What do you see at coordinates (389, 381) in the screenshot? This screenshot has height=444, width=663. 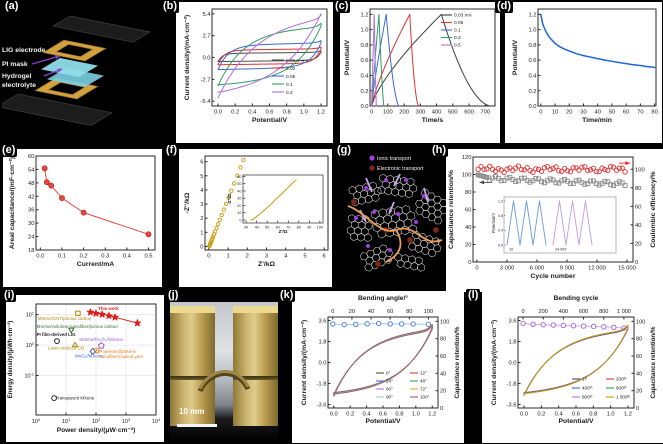 I see `svg-text: 24°` at bounding box center [389, 381].